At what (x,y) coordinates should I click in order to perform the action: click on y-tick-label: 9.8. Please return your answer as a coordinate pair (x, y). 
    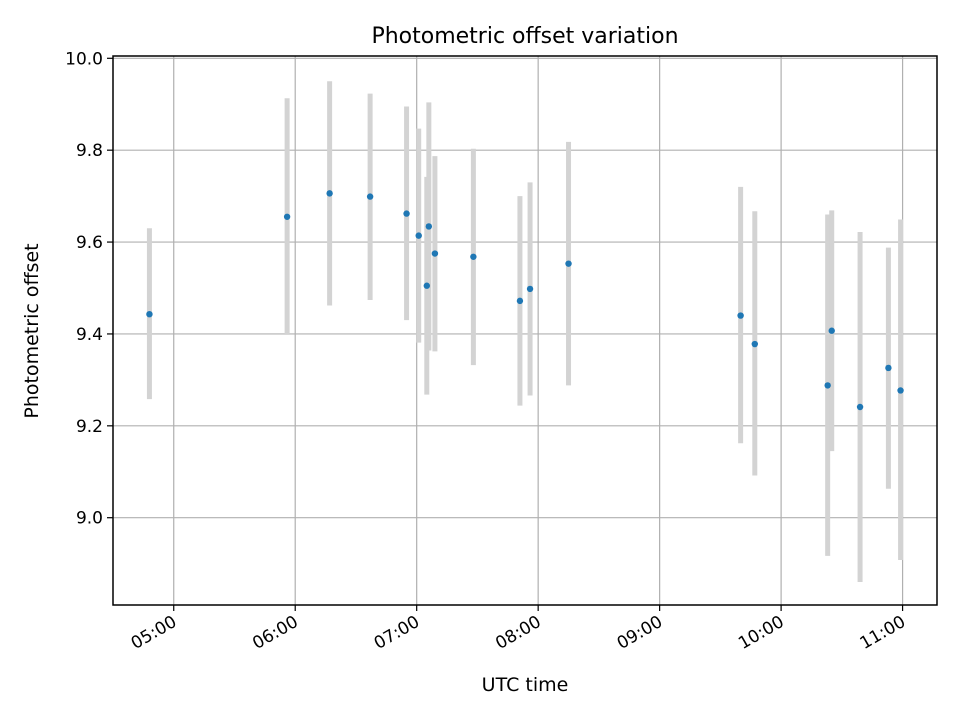
    Looking at the image, I should click on (89, 151).